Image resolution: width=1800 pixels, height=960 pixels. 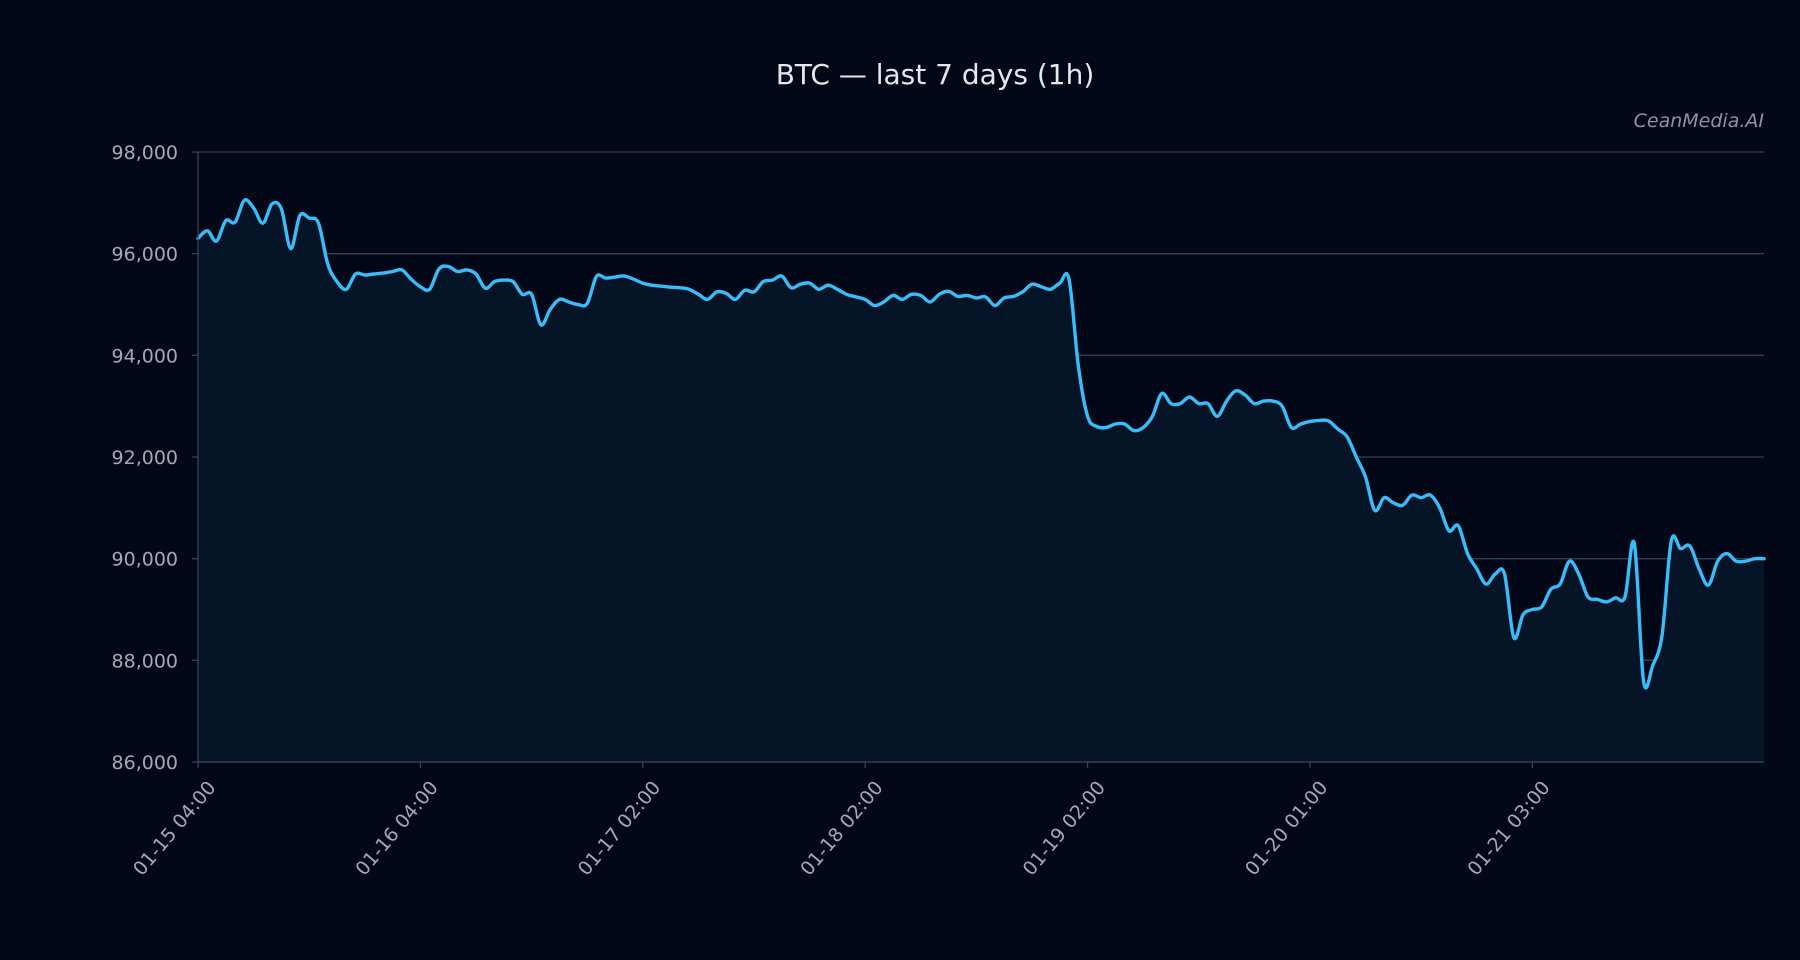 I want to click on y-tick-label: 98,000, so click(x=145, y=153).